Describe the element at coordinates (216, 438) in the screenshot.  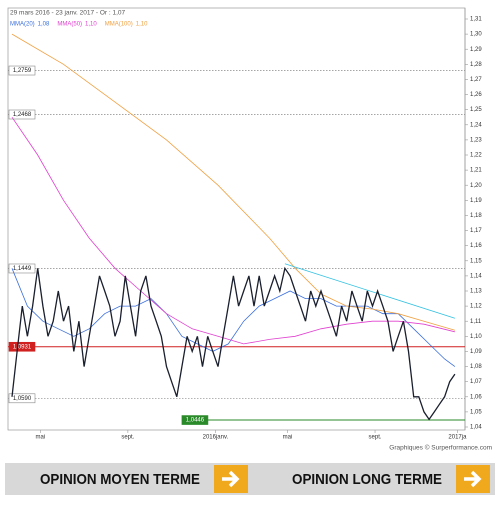
I see `x-tick-label: 2016janv.` at that location.